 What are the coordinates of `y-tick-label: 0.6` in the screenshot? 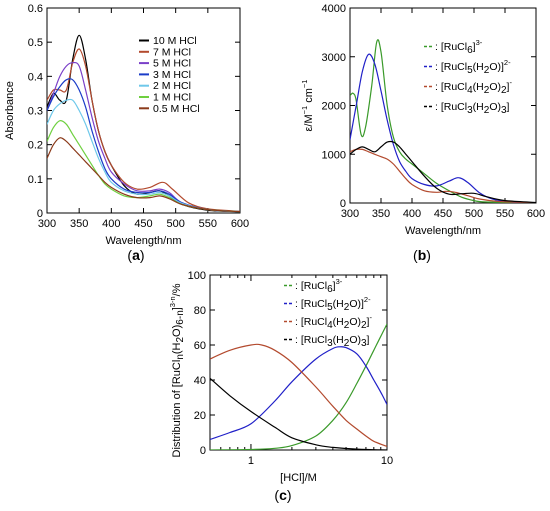 It's located at (35, 9).